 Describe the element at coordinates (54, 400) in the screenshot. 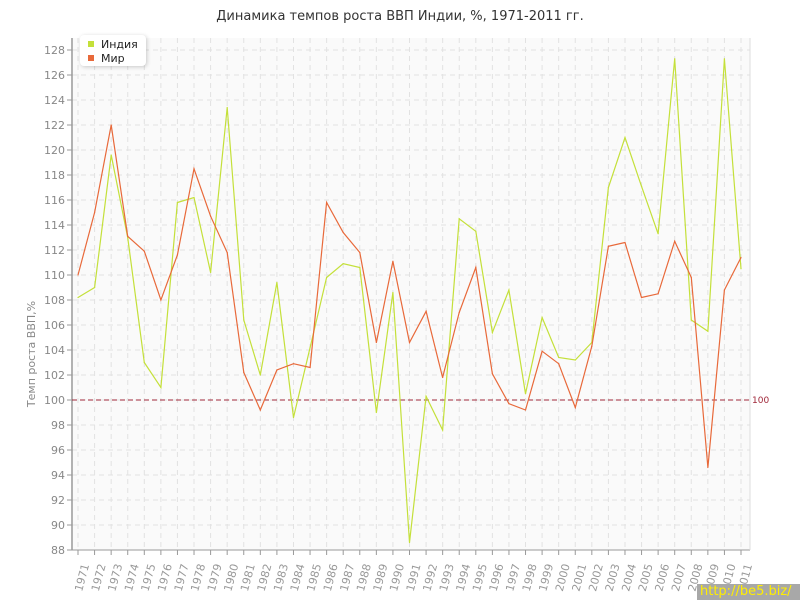

I see `y-tick-label: 100` at that location.